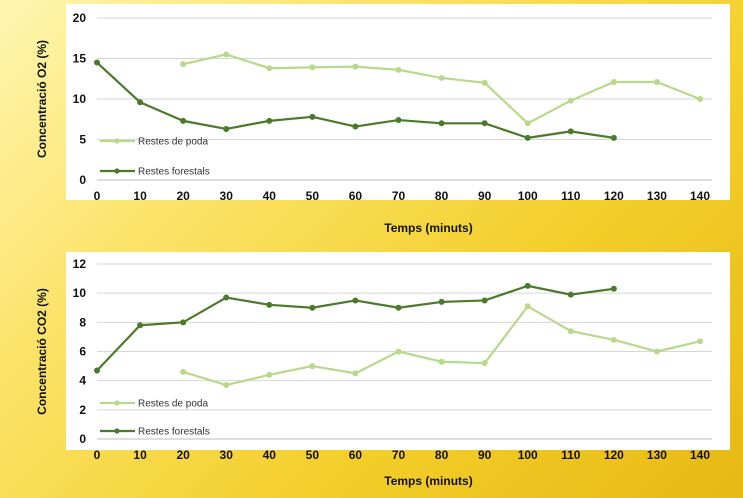 The height and width of the screenshot is (498, 743). What do you see at coordinates (80, 264) in the screenshot?
I see `y-tick-label: 12` at bounding box center [80, 264].